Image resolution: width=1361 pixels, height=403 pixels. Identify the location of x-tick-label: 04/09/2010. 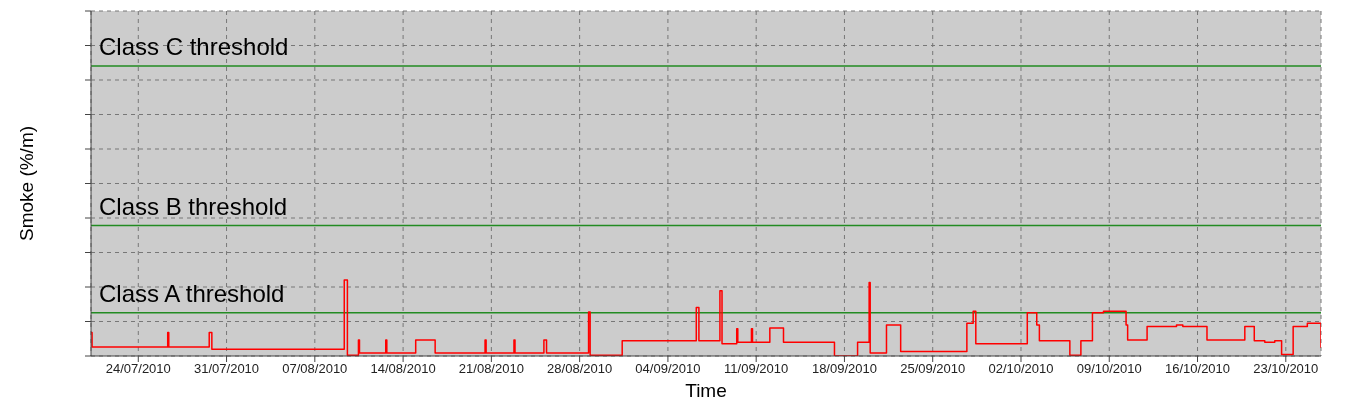
(668, 369).